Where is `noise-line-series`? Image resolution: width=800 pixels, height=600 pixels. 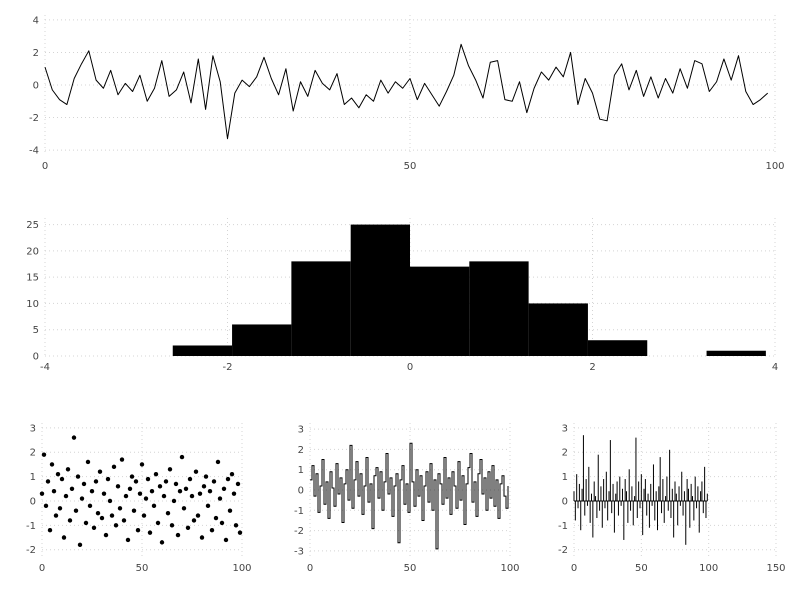 noise-line-series is located at coordinates (406, 91).